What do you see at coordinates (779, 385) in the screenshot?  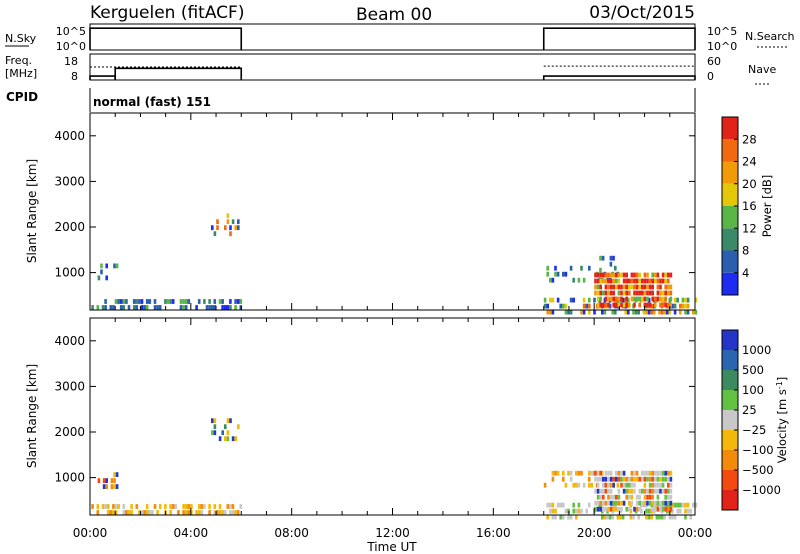 I see `velocity-label-sup: -1` at bounding box center [779, 385].